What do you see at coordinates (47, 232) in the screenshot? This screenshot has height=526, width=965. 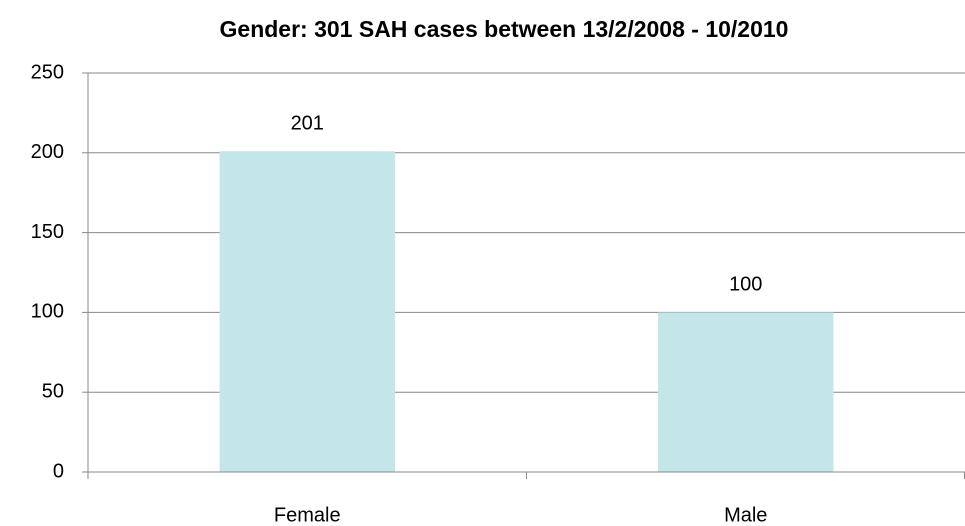 I see `y-tick-label: 150` at bounding box center [47, 232].